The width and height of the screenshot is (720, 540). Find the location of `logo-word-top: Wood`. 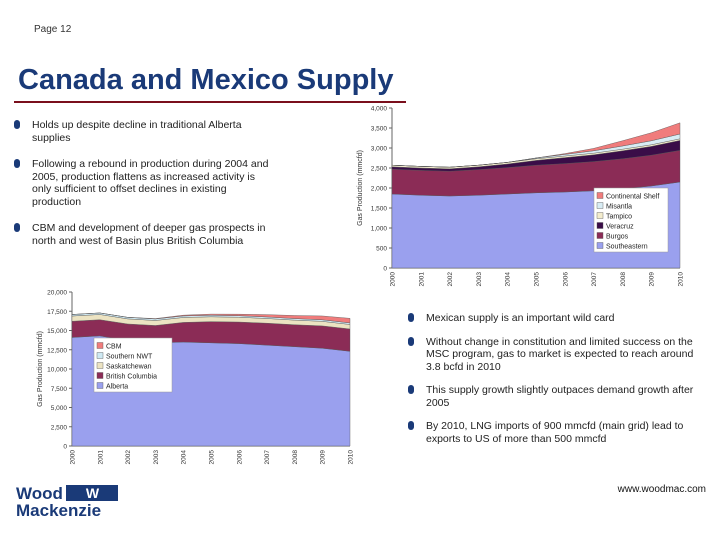

logo-word-top: Wood is located at coordinates (39, 493).